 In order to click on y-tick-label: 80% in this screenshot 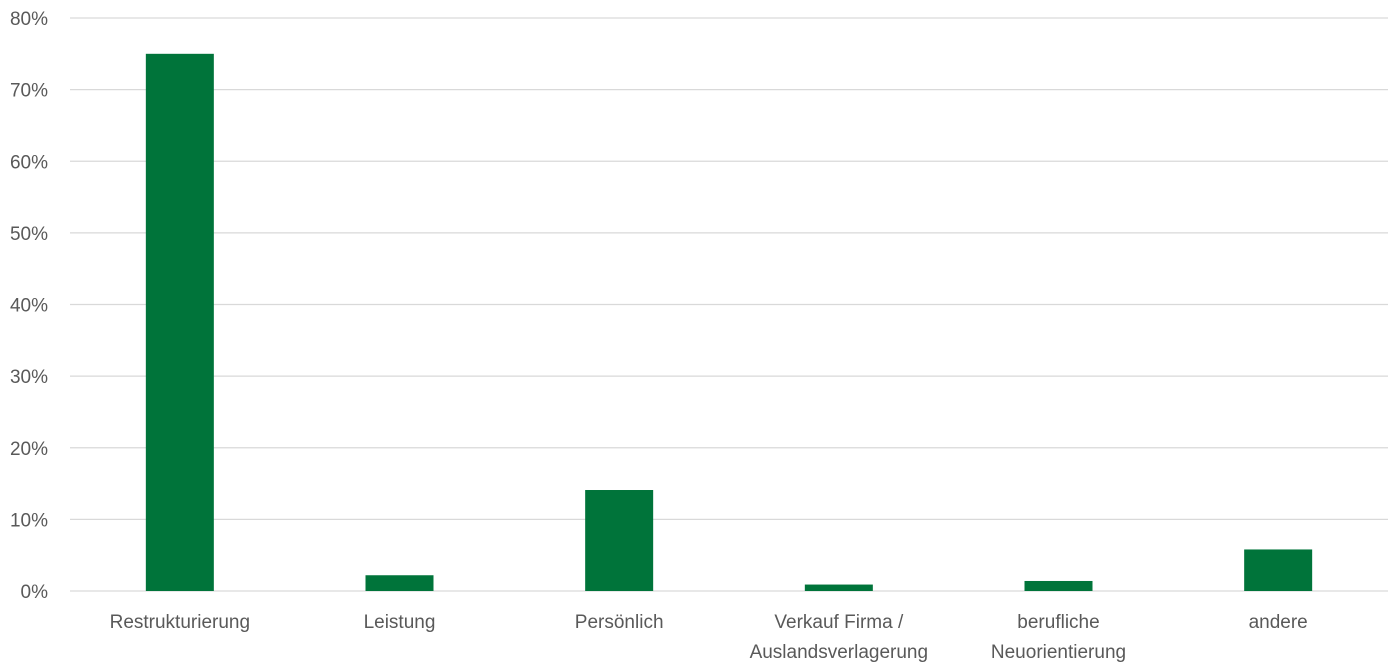, I will do `click(29, 19)`.